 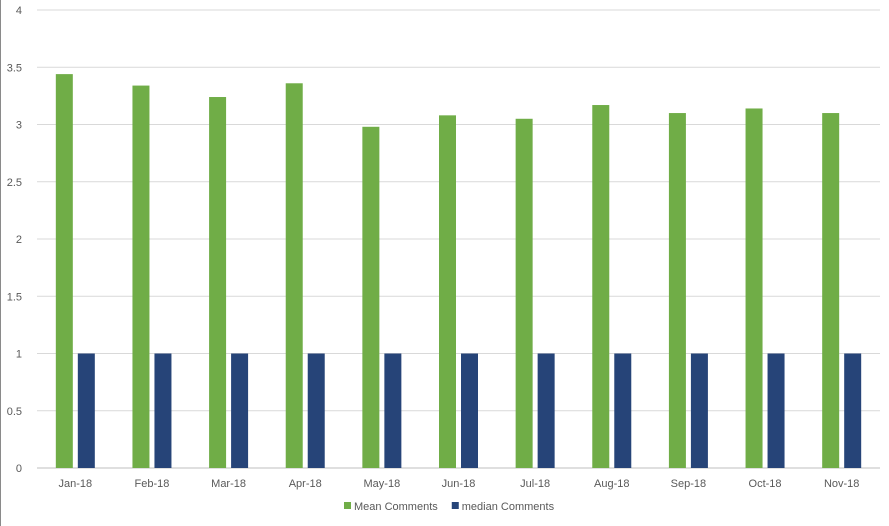 I want to click on x-tick-label: Jun-18, so click(x=459, y=484).